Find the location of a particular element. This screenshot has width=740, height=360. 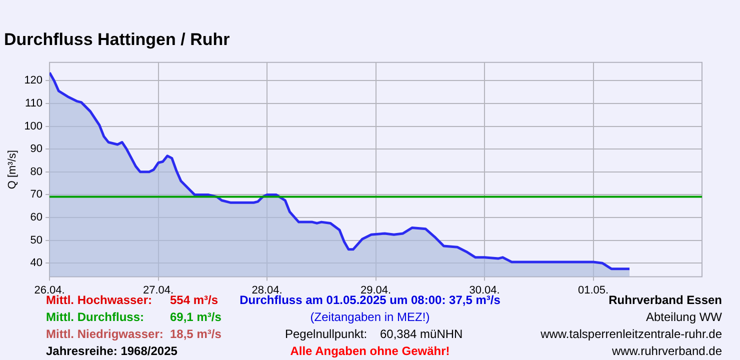

text: Mittl. Durchfluss: is located at coordinates (95, 317).